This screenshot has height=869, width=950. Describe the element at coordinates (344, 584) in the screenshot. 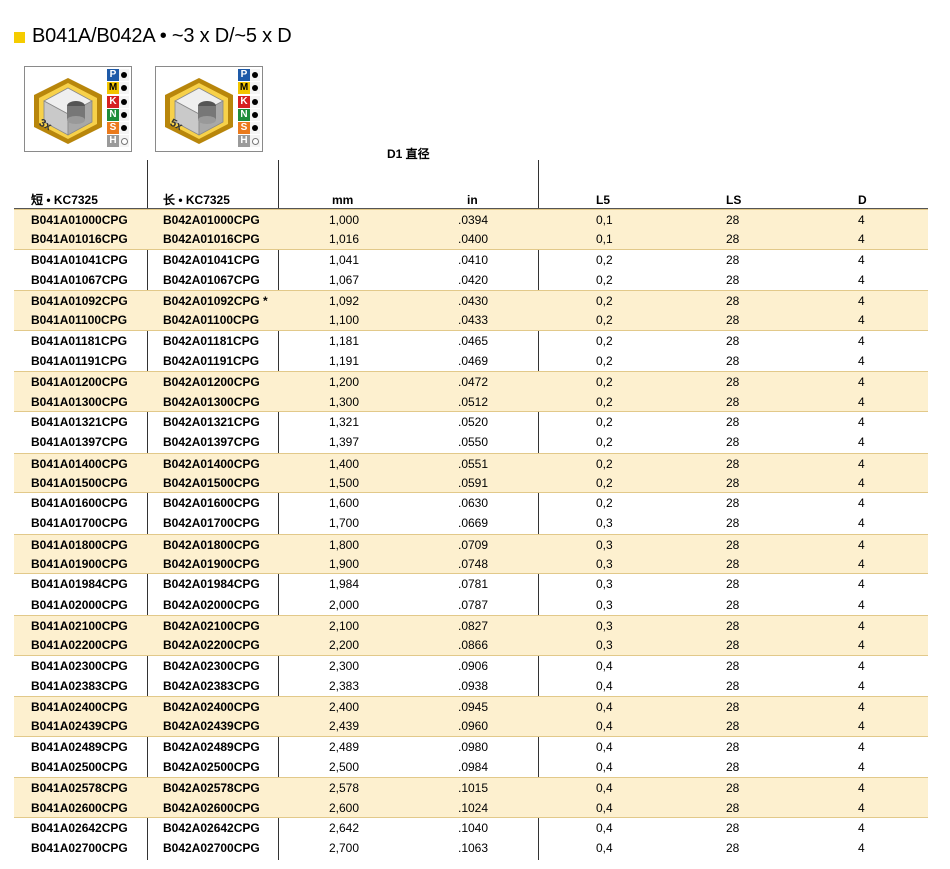

I see `diameter-mm-cell: 1,984` at that location.